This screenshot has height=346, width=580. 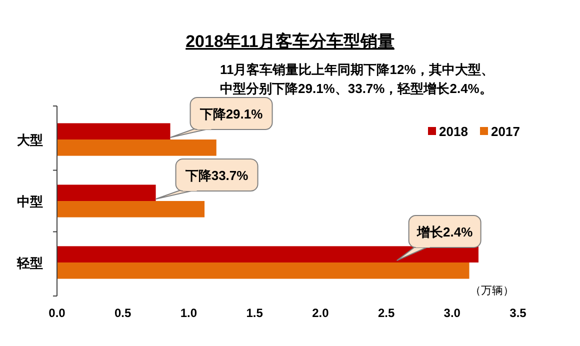 What do you see at coordinates (453, 131) in the screenshot?
I see `legend-label: 2018` at bounding box center [453, 131].